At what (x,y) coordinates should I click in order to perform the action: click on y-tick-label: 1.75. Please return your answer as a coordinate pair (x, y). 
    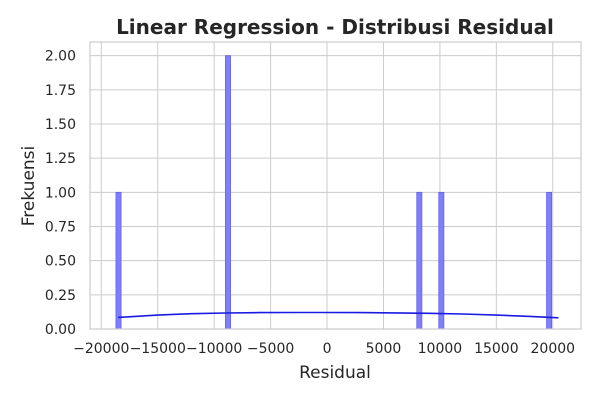
    Looking at the image, I should click on (60, 91).